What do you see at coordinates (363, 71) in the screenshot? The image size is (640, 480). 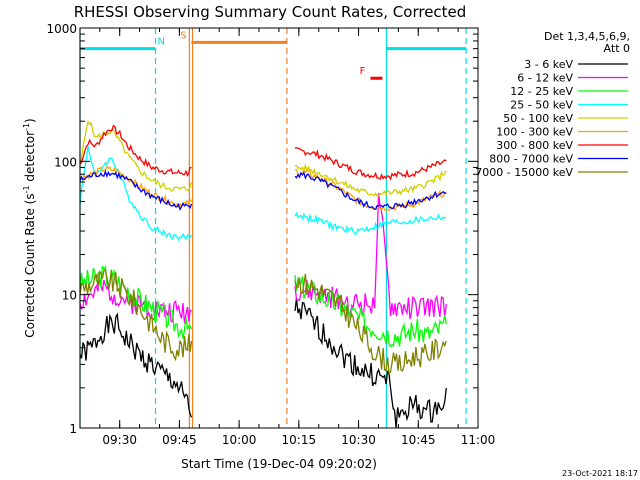 I see `flag-label: F` at bounding box center [363, 71].